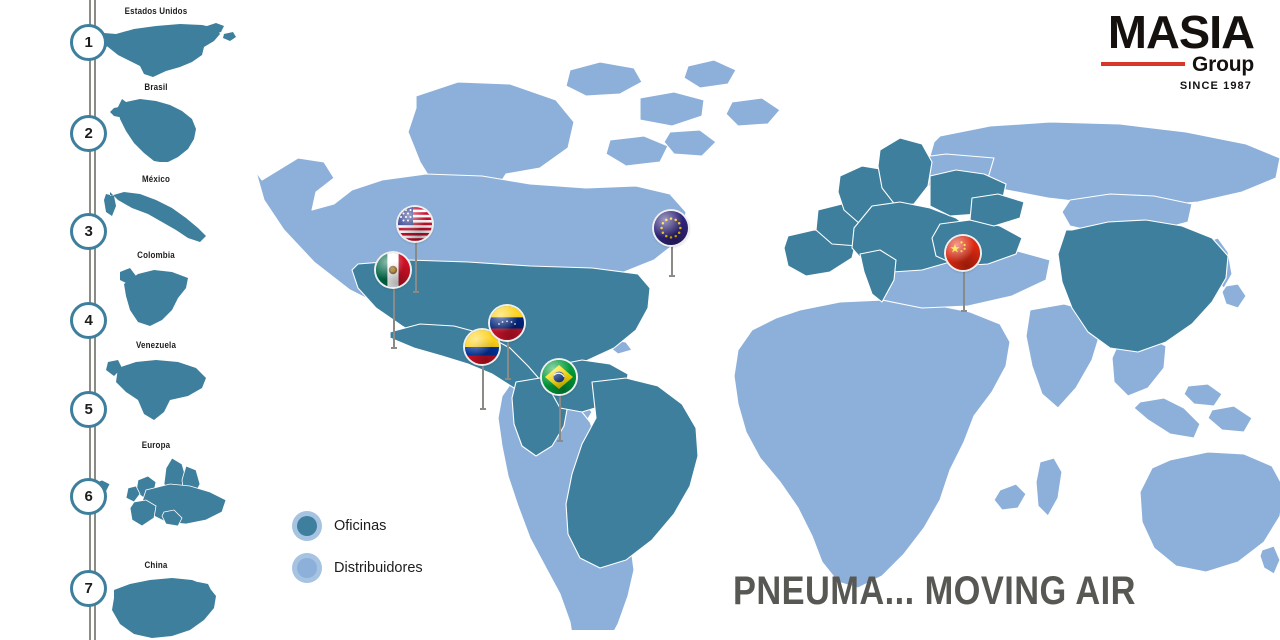  I want to click on timeline-step-2: 2, so click(88, 133).